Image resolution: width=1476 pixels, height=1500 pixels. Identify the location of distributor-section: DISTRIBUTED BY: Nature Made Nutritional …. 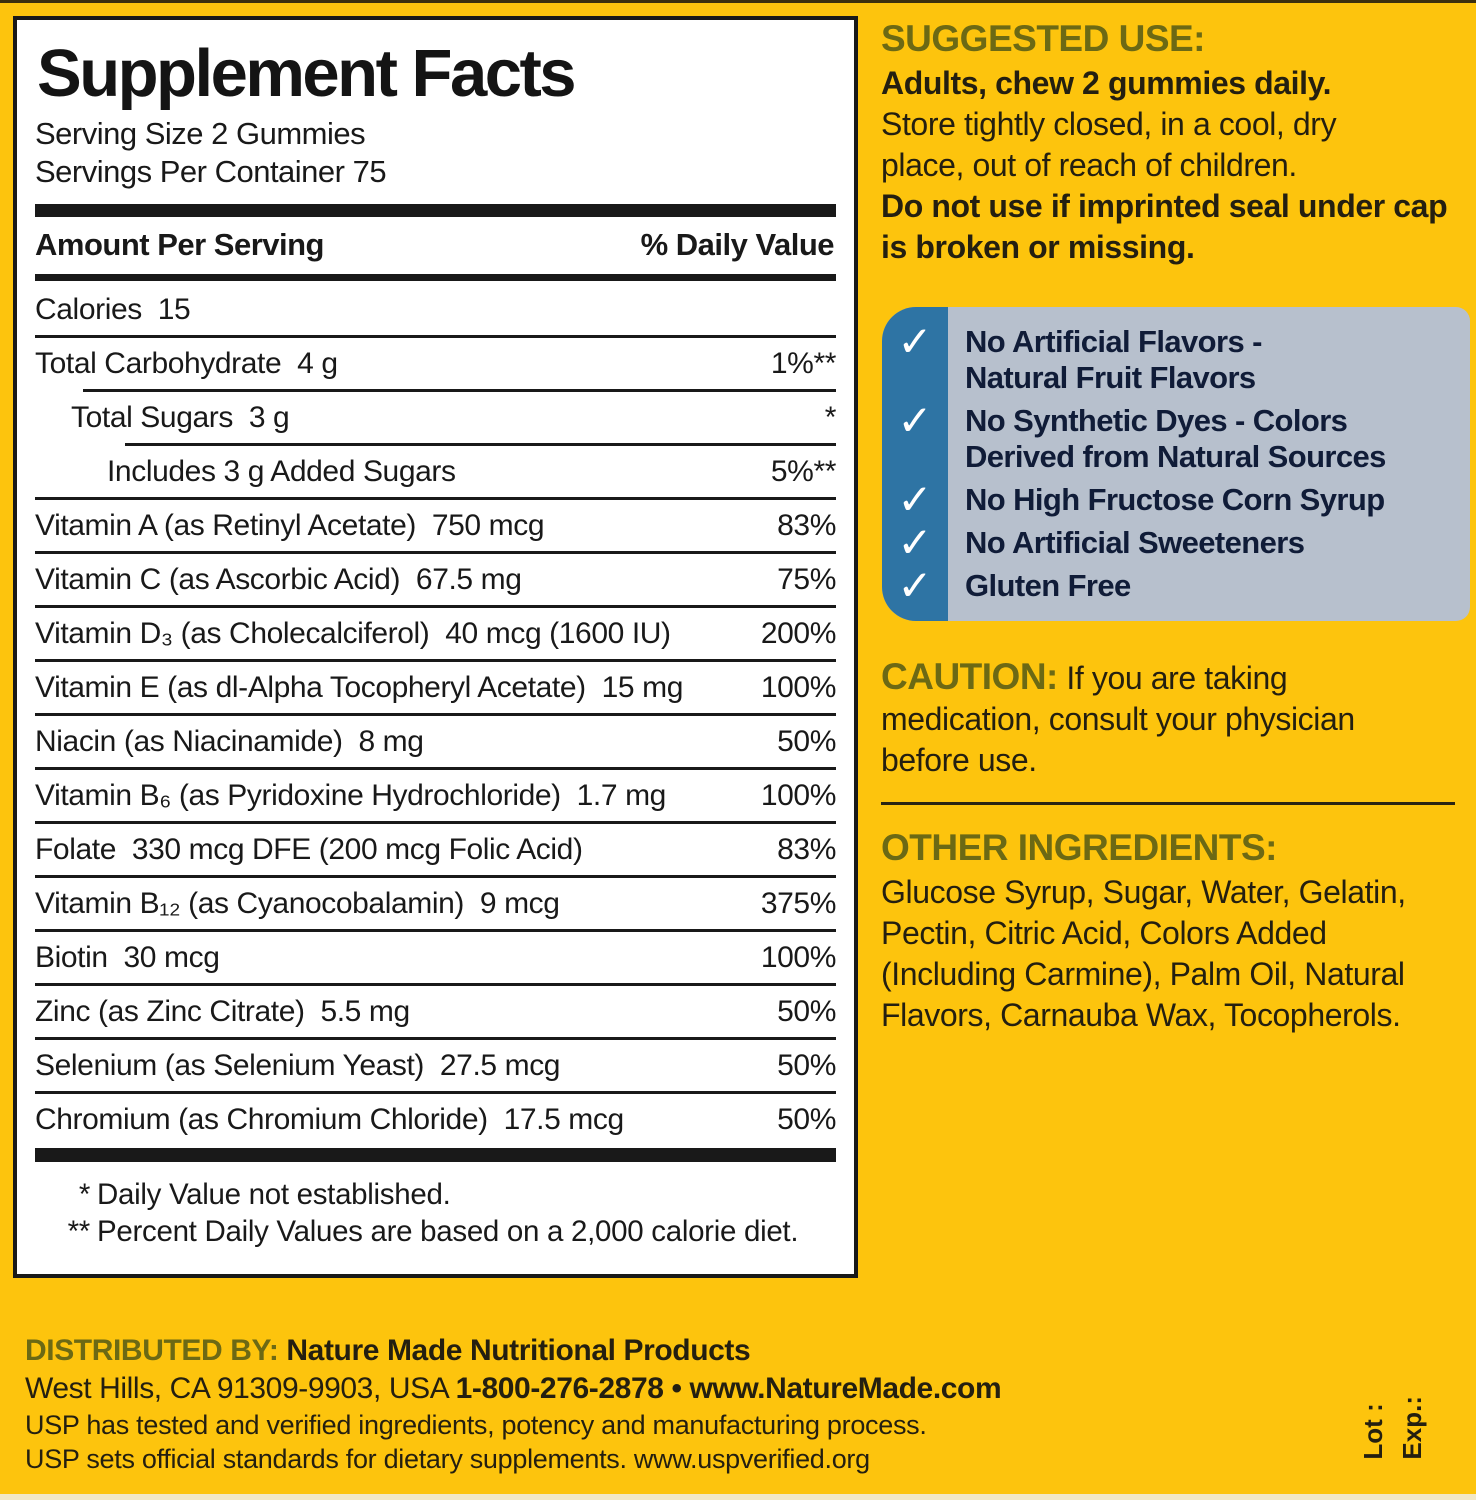
(690, 1404).